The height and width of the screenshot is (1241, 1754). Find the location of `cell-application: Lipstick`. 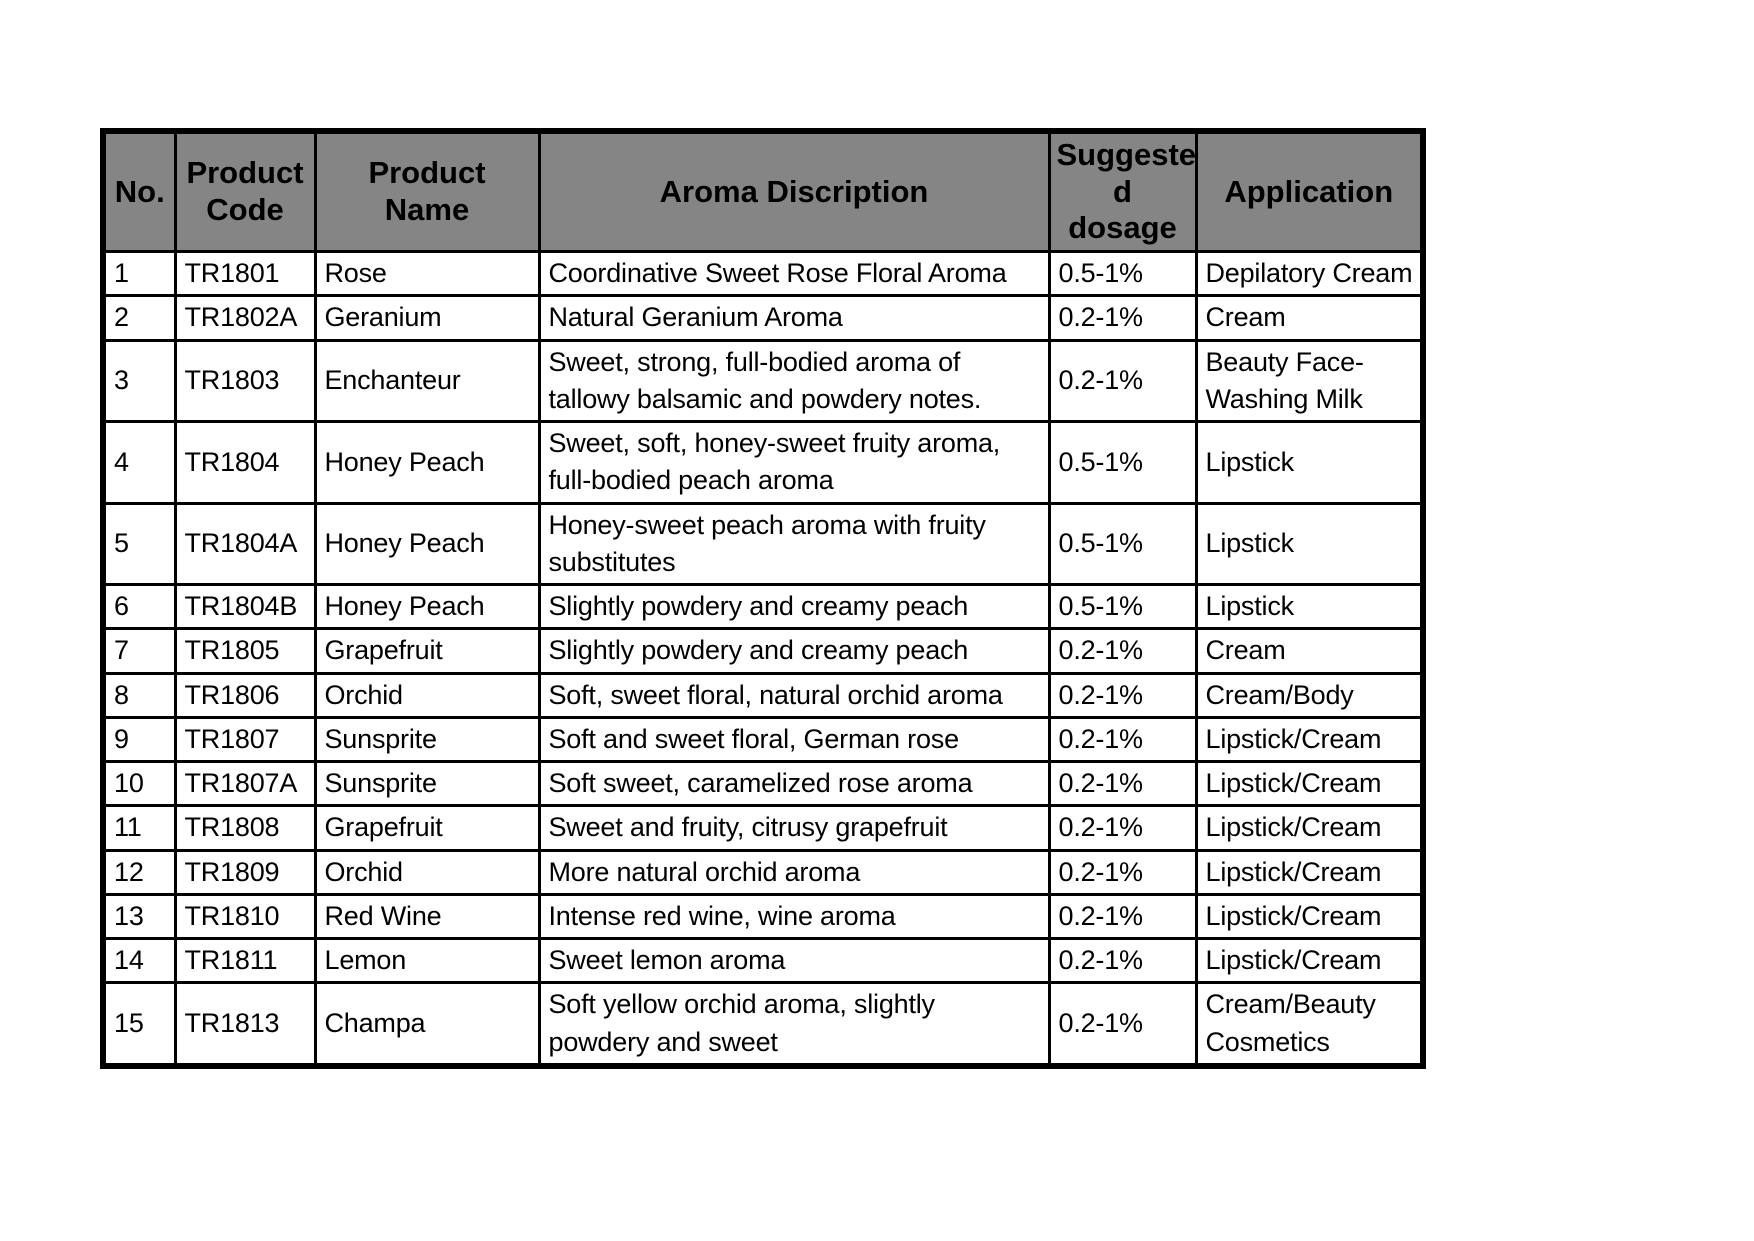

cell-application: Lipstick is located at coordinates (1309, 606).